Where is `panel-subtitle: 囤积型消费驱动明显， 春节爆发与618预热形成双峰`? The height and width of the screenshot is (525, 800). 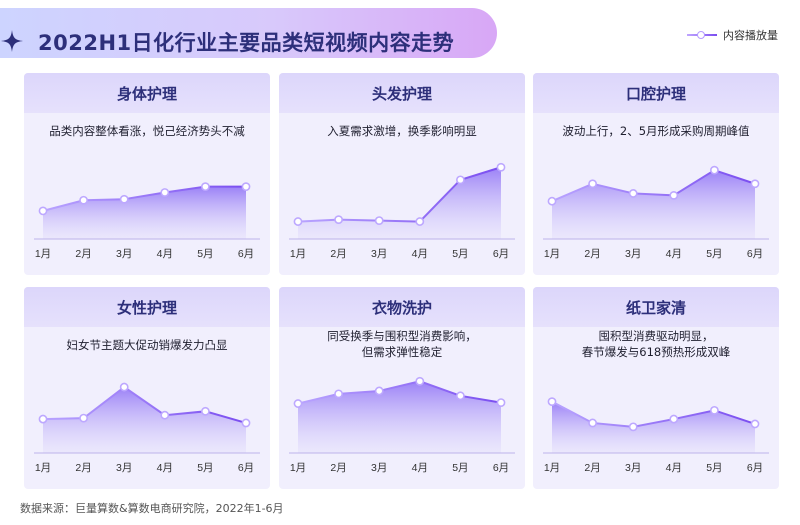 panel-subtitle: 囤积型消费驱动明显， 春节爆发与618预热形成双峰 is located at coordinates (656, 344).